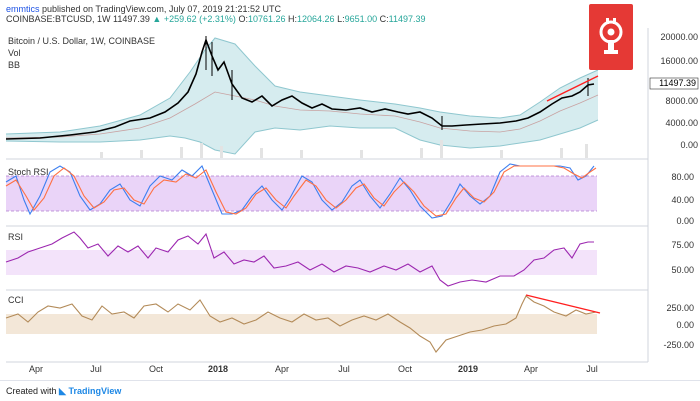 The image size is (700, 401). I want to click on rsi-band, so click(301, 262).